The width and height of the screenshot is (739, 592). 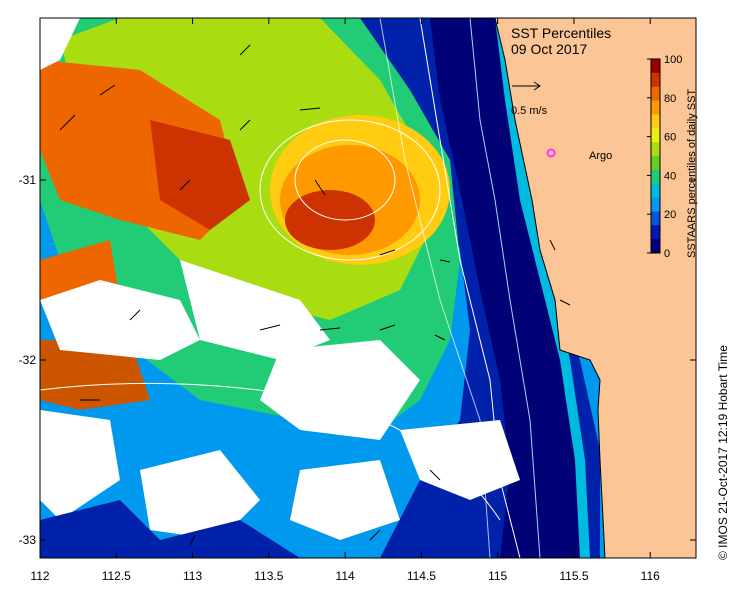 What do you see at coordinates (529, 99) in the screenshot?
I see `velocity-scale: 0.5 m/s` at bounding box center [529, 99].